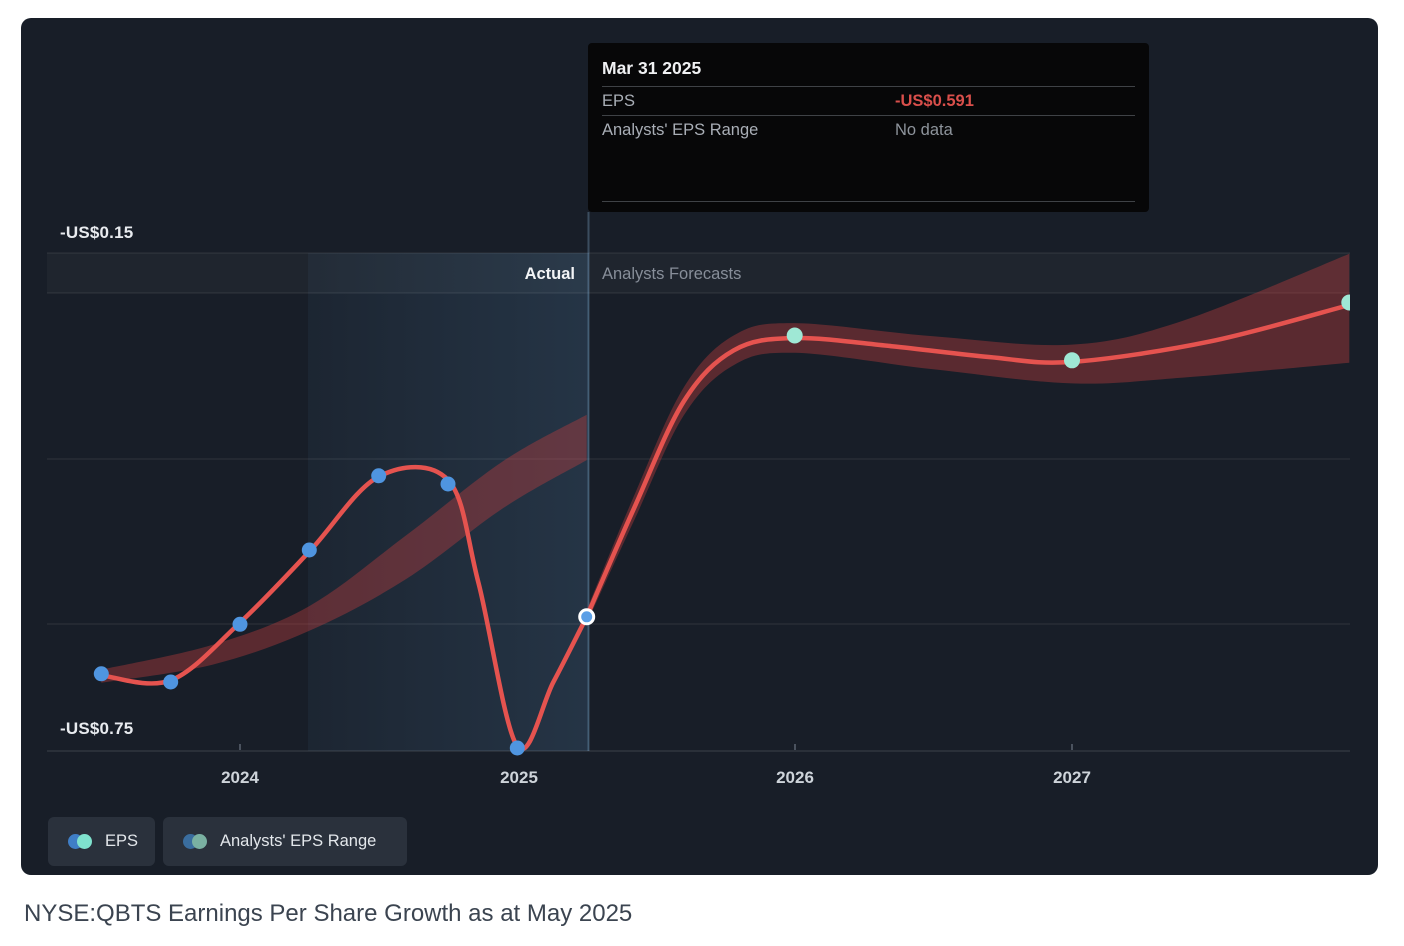  Describe the element at coordinates (795, 777) in the screenshot. I see `x-tick-label: 2026` at that location.